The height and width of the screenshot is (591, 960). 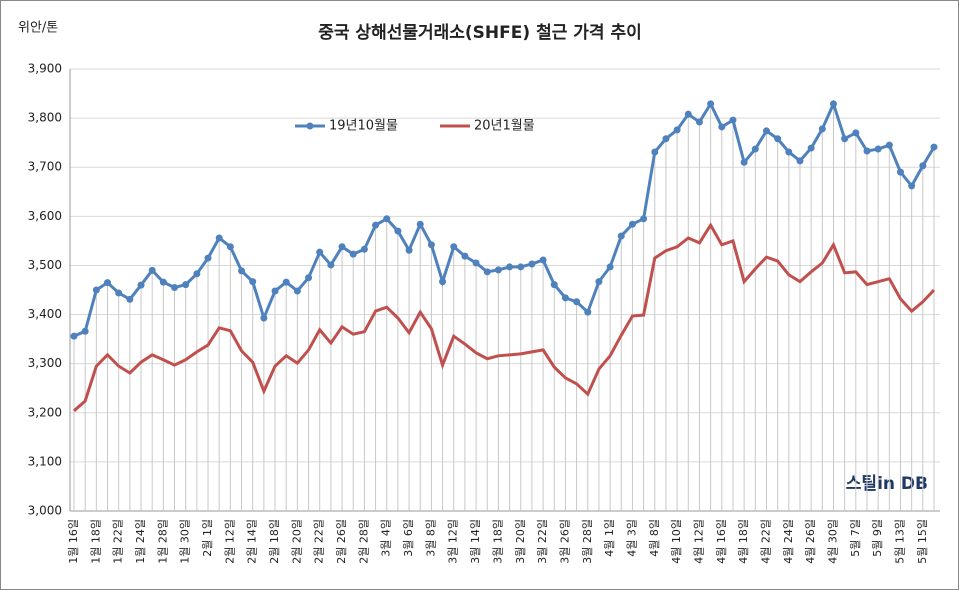 What do you see at coordinates (877, 538) in the screenshot?
I see `x-tick-label: 5월 9일` at bounding box center [877, 538].